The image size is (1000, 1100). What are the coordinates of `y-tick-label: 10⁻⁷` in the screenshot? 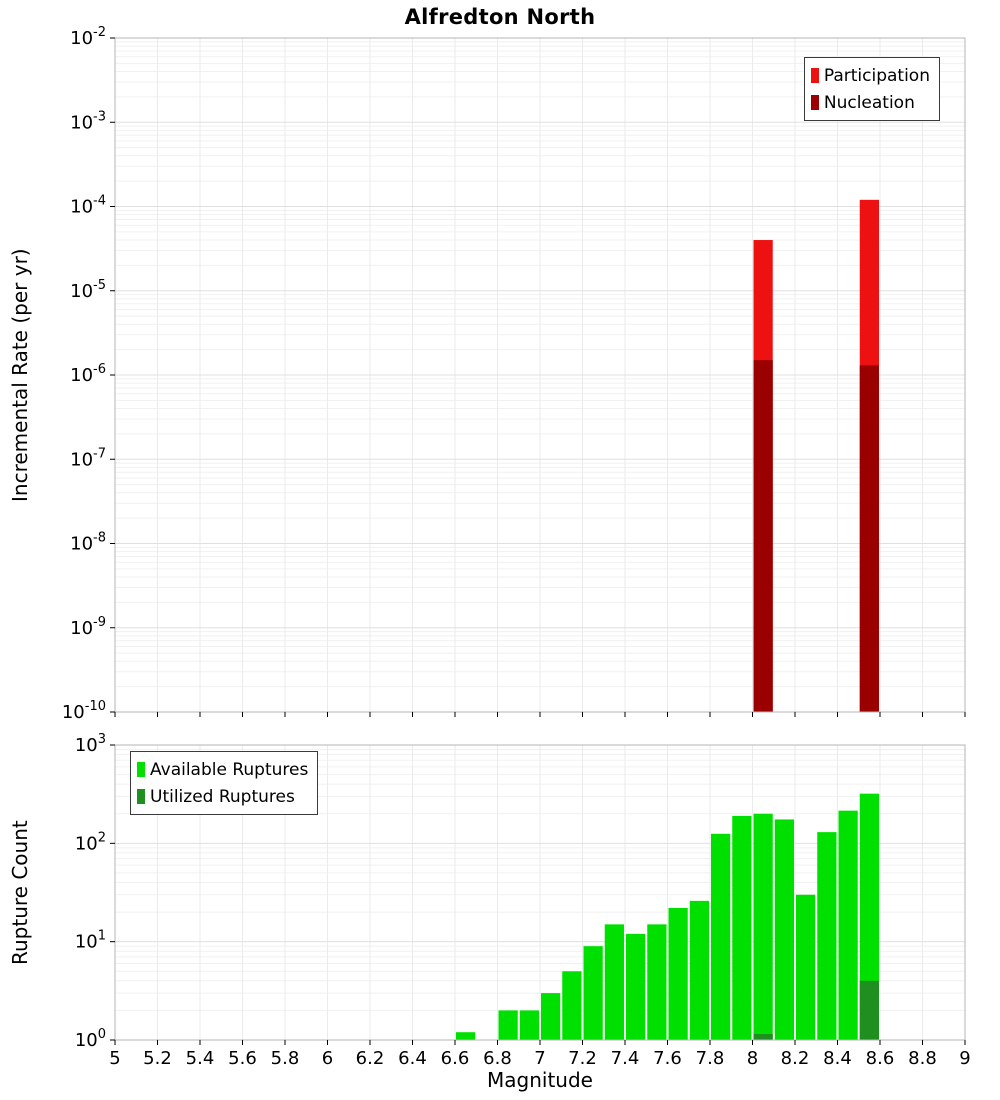 It's located at (88, 458).